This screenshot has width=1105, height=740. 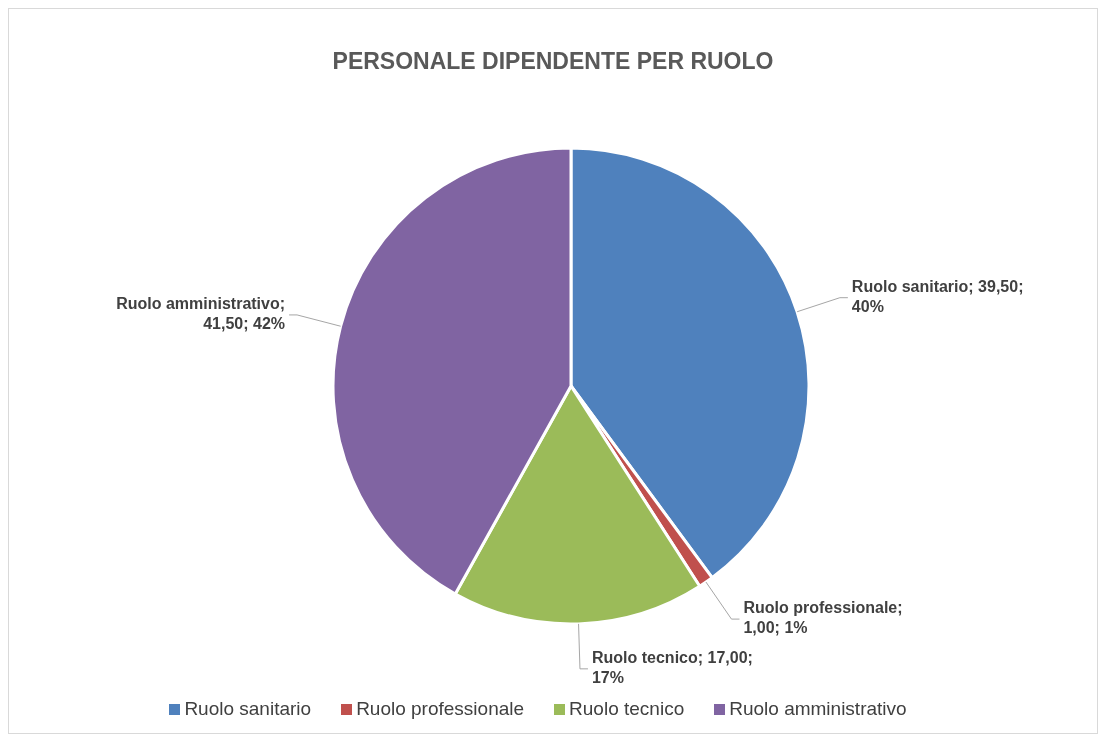 I want to click on data-label: Ruolo sanitario; 39,50; 40%, so click(x=937, y=296).